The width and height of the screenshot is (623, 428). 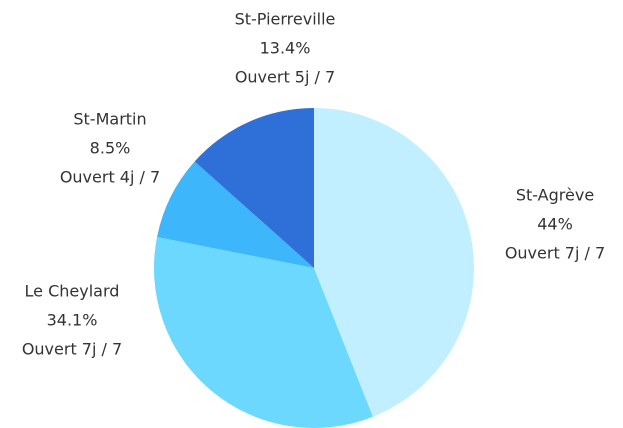 What do you see at coordinates (72, 291) in the screenshot?
I see `slice-label: Le Cheylard` at bounding box center [72, 291].